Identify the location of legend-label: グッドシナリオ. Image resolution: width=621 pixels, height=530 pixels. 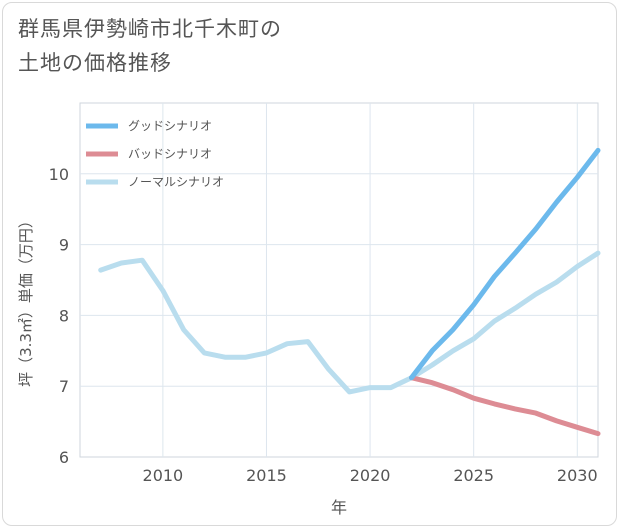
(170, 126).